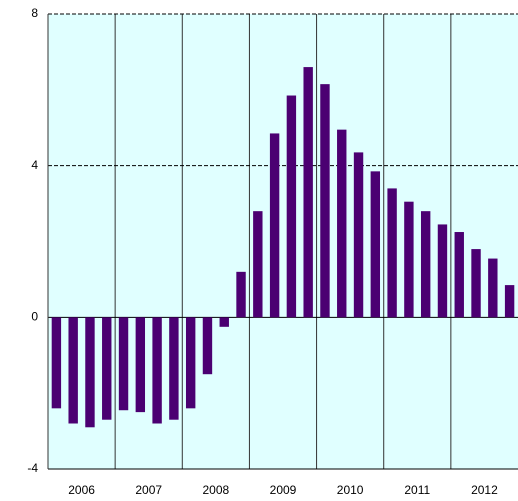 The width and height of the screenshot is (518, 501). I want to click on x-tick-label: 2009, so click(283, 490).